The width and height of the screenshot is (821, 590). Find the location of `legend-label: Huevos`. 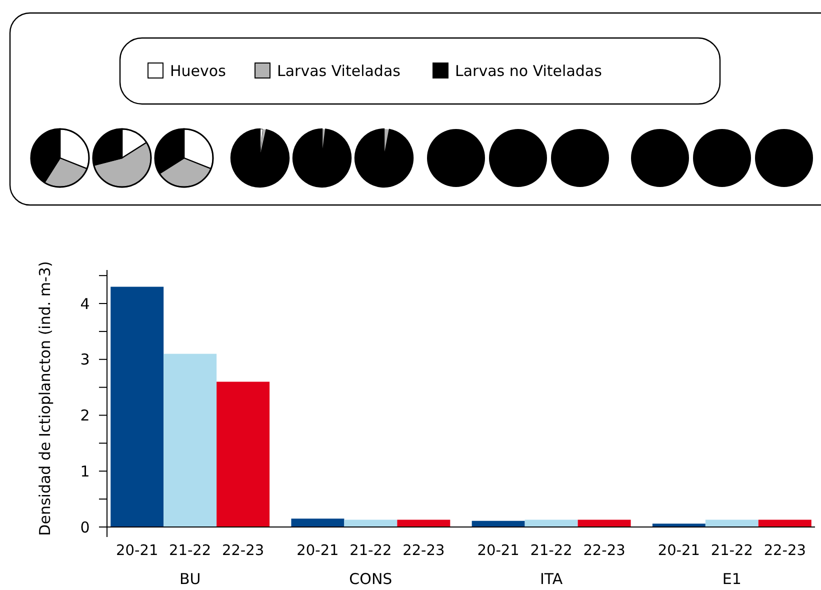

legend-label: Huevos is located at coordinates (198, 71).